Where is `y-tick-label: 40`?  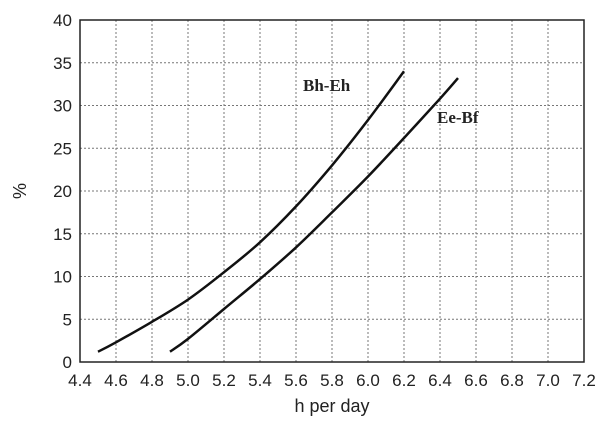 y-tick-label: 40 is located at coordinates (62, 20).